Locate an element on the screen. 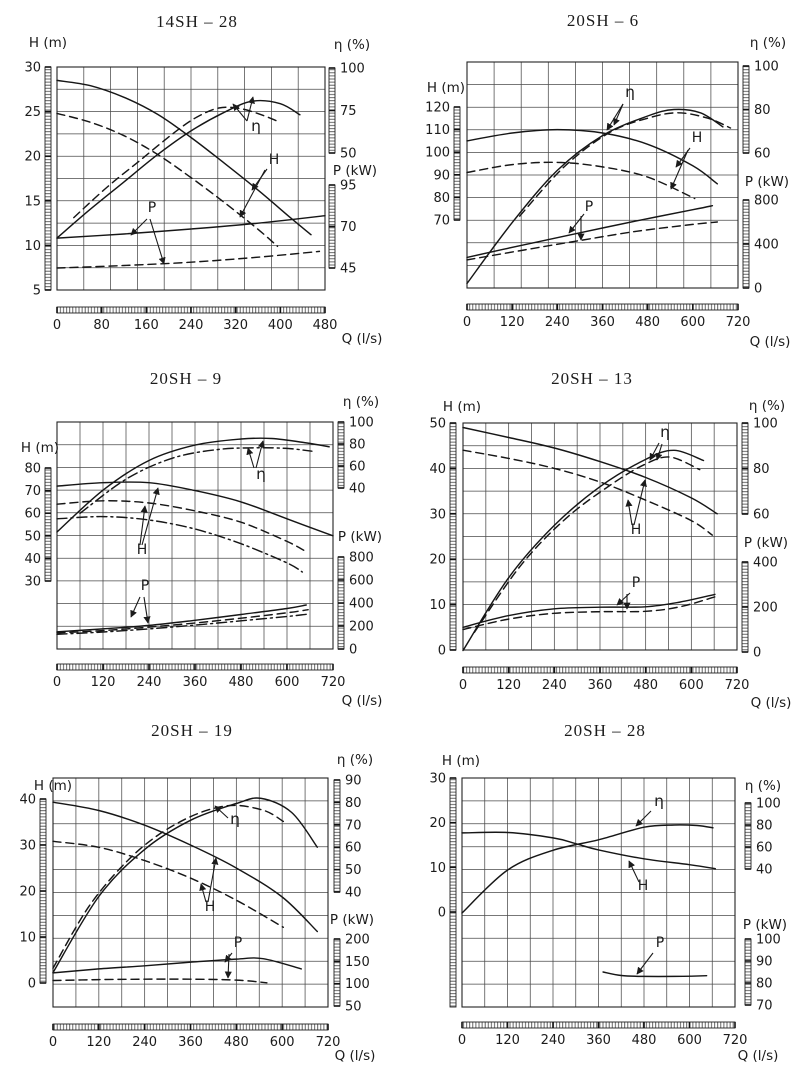 This screenshot has width=800, height=1071. h-tick-label: 120 is located at coordinates (437, 108).